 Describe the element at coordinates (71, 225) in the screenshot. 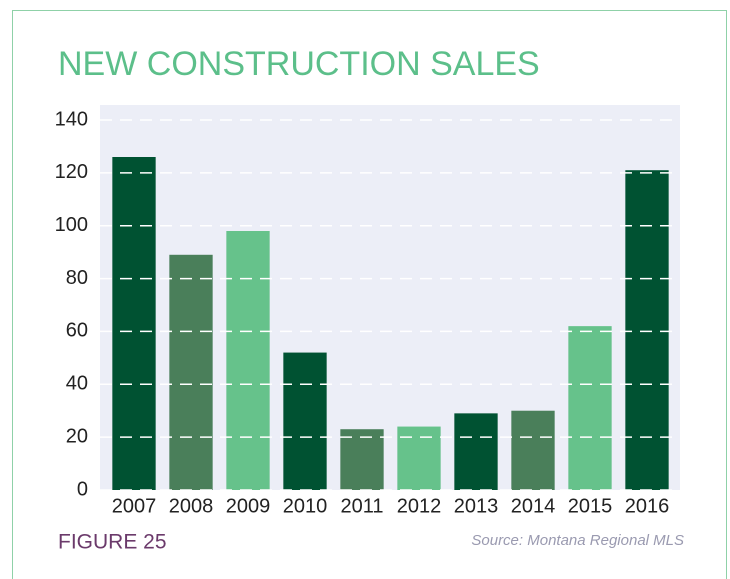

I see `y-tick-label: 100` at that location.